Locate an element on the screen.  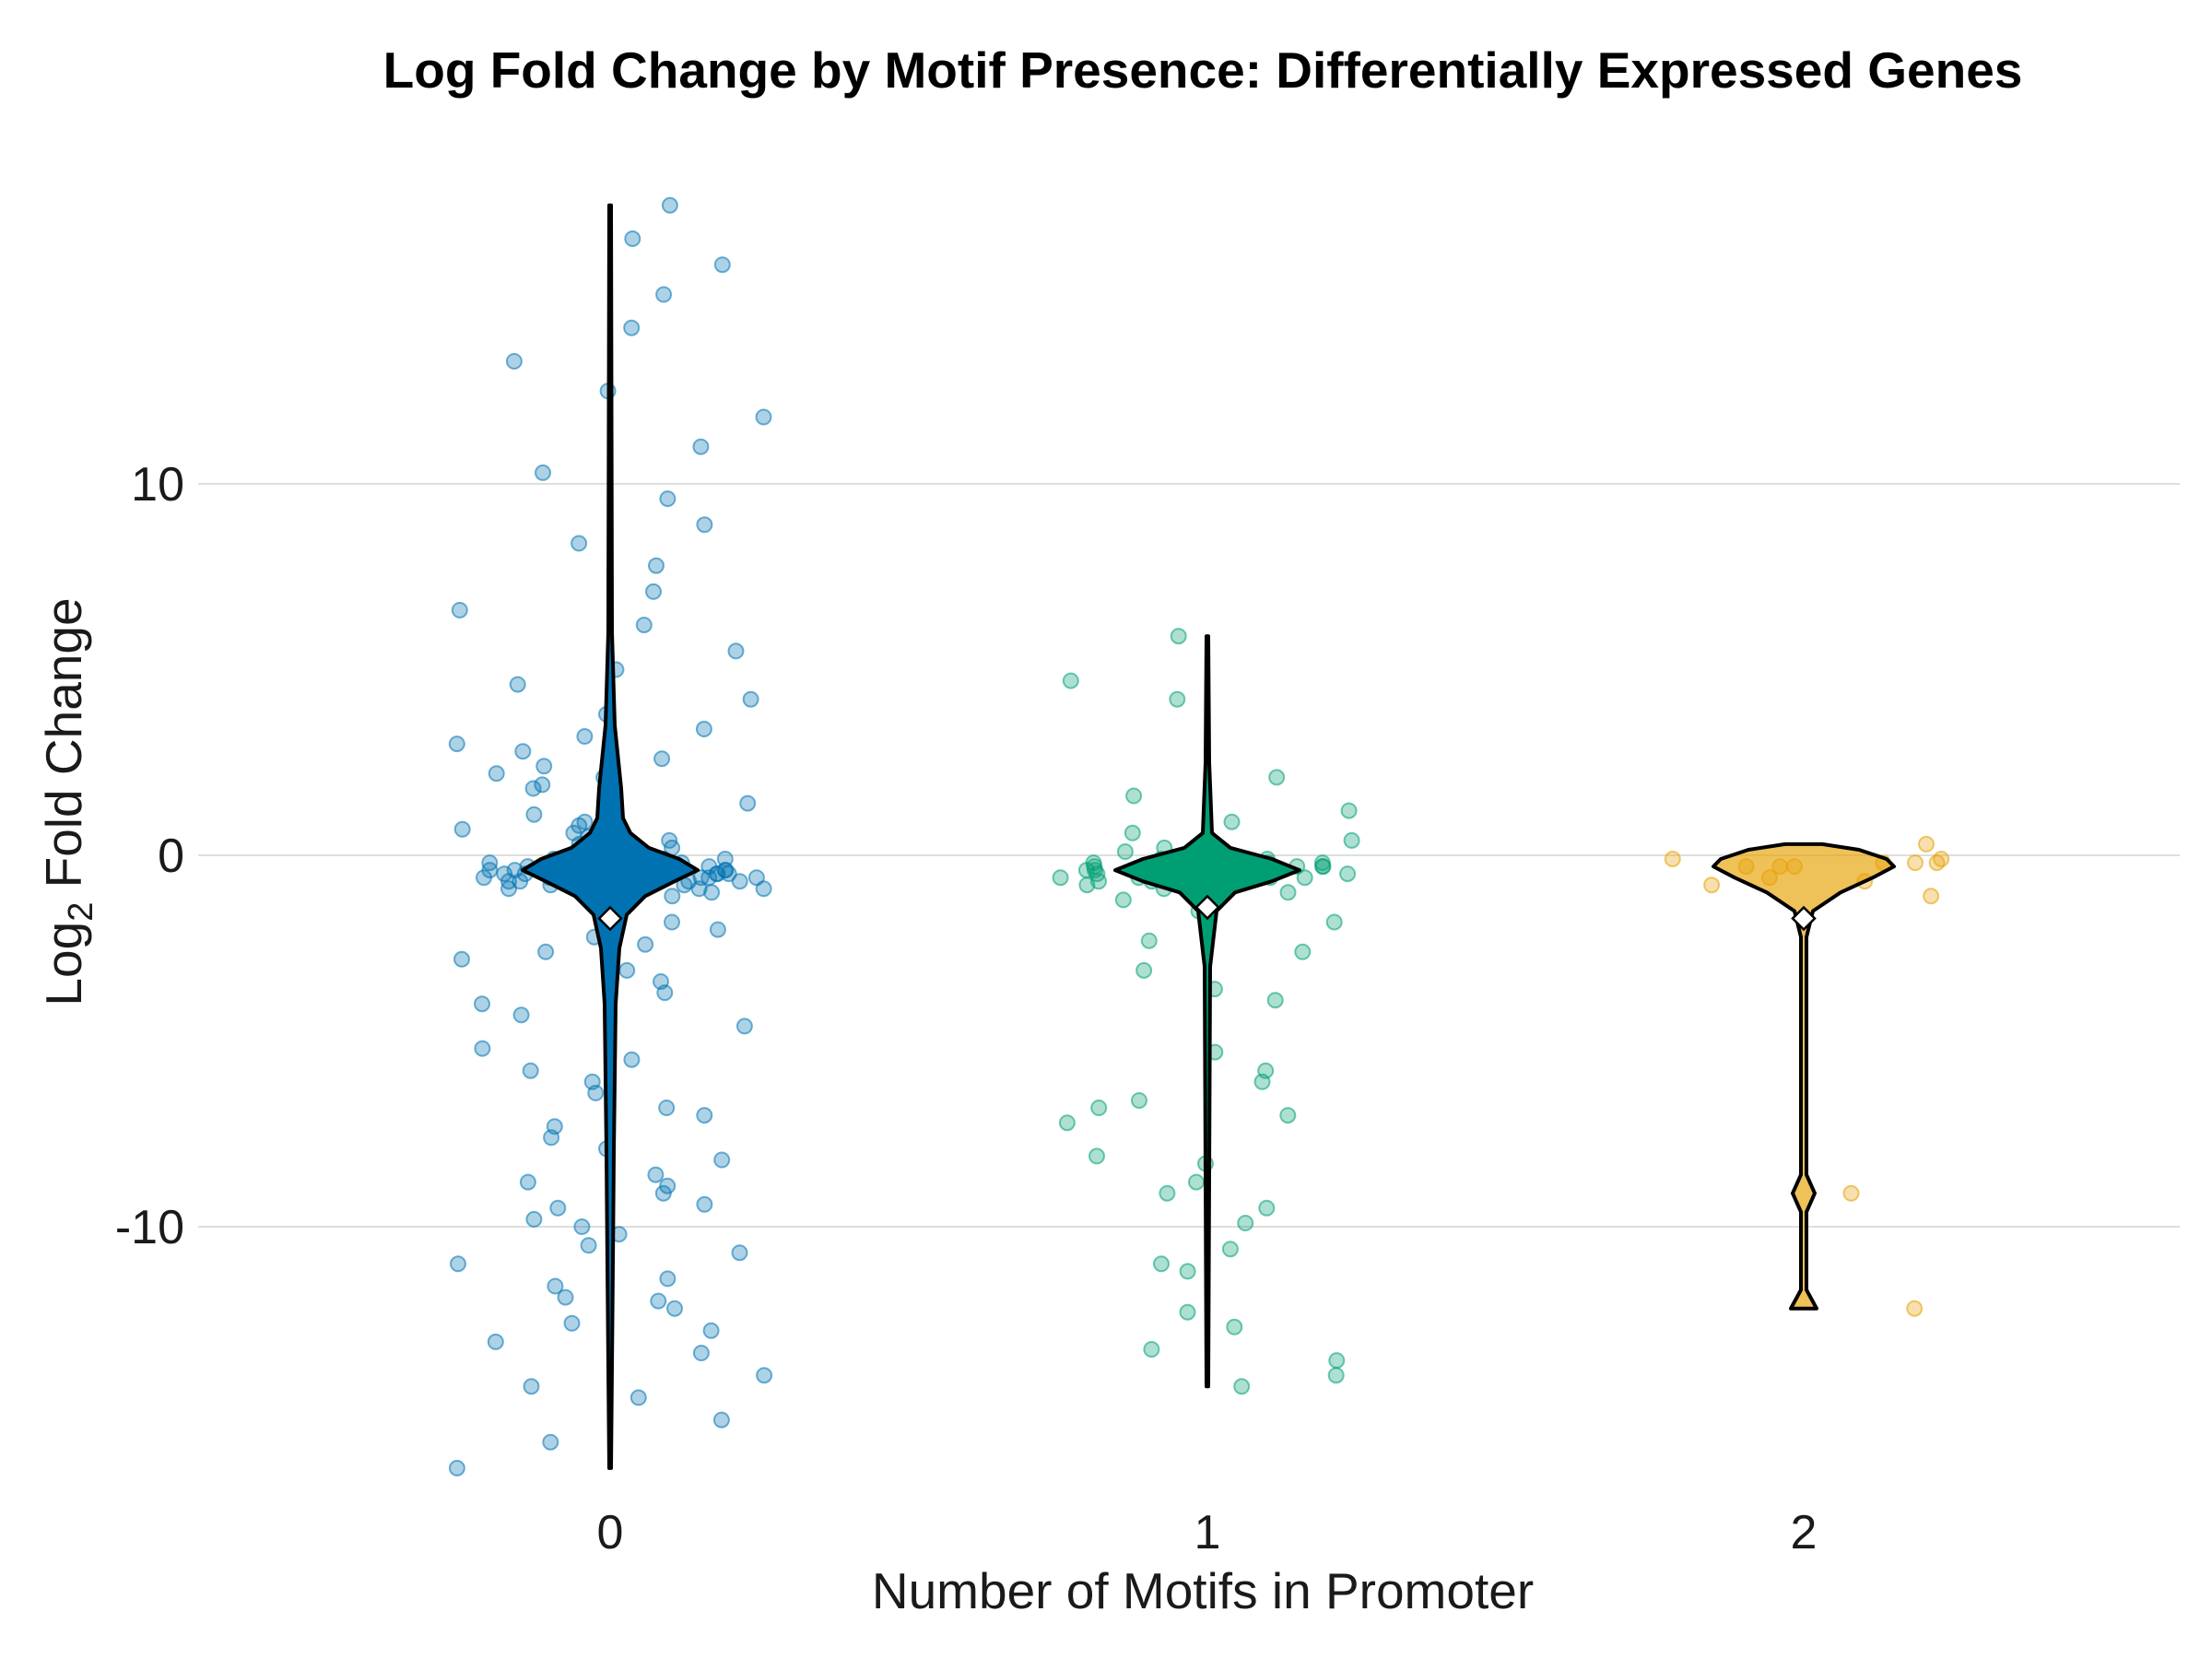
y-axis-title-base: Log is located at coordinates (63, 964).